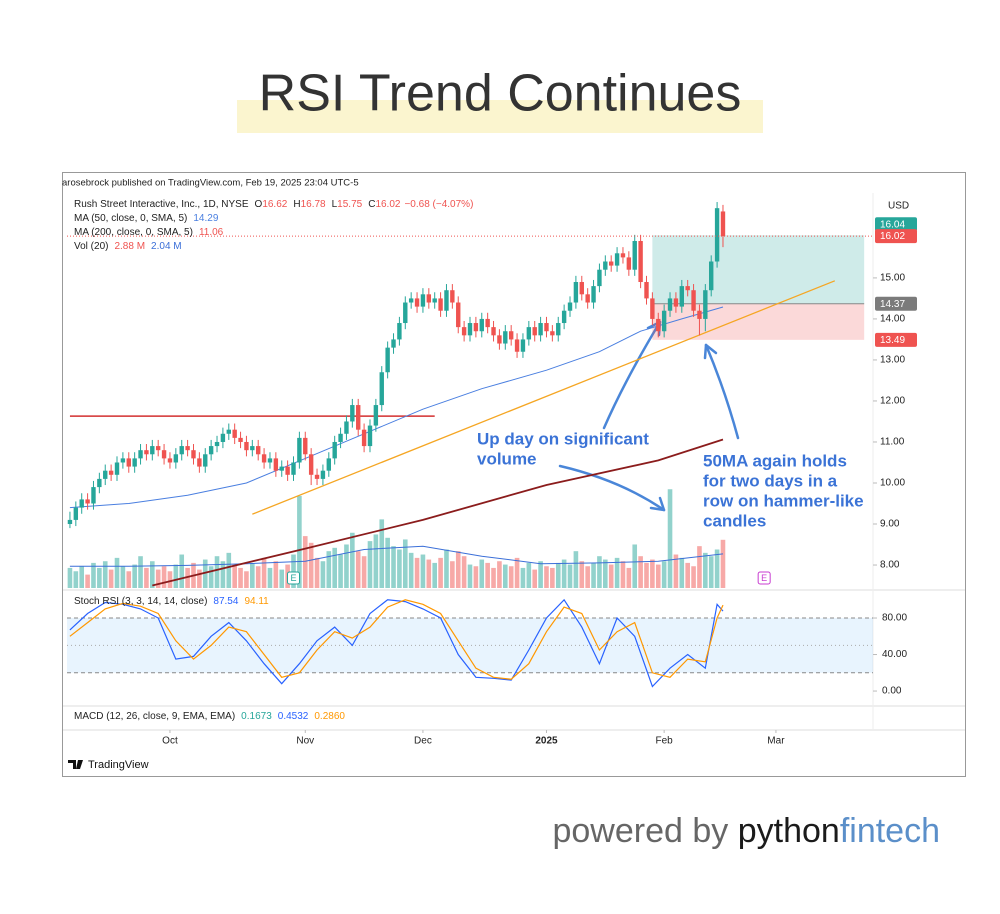  I want to click on price-tag, so click(896, 339).